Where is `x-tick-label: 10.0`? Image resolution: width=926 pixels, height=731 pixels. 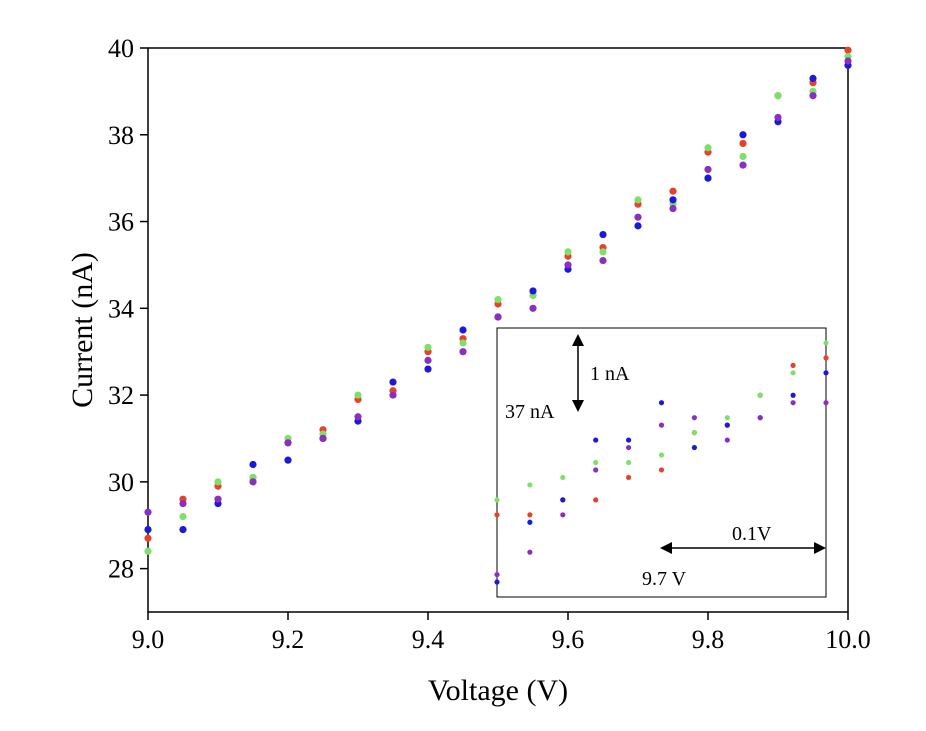
x-tick-label: 10.0 is located at coordinates (848, 639).